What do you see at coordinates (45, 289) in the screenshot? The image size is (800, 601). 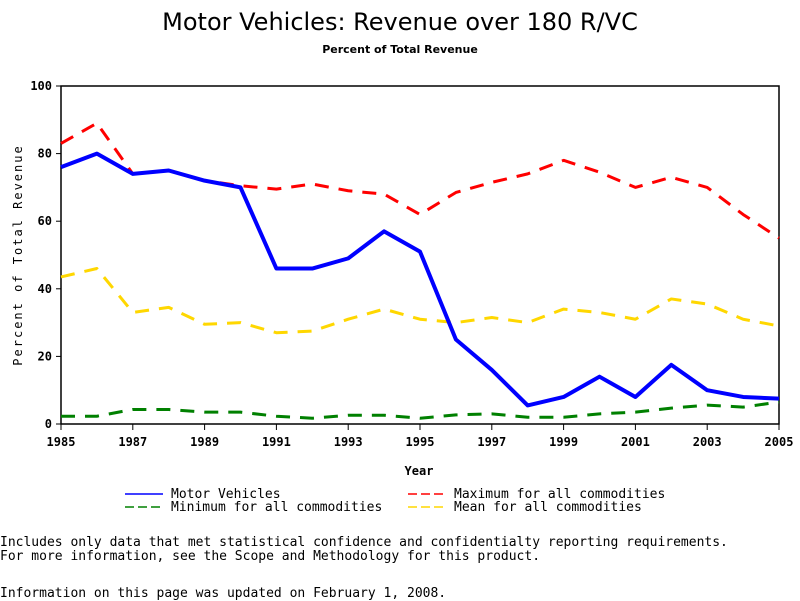 I see `y-tick-label: 40` at bounding box center [45, 289].